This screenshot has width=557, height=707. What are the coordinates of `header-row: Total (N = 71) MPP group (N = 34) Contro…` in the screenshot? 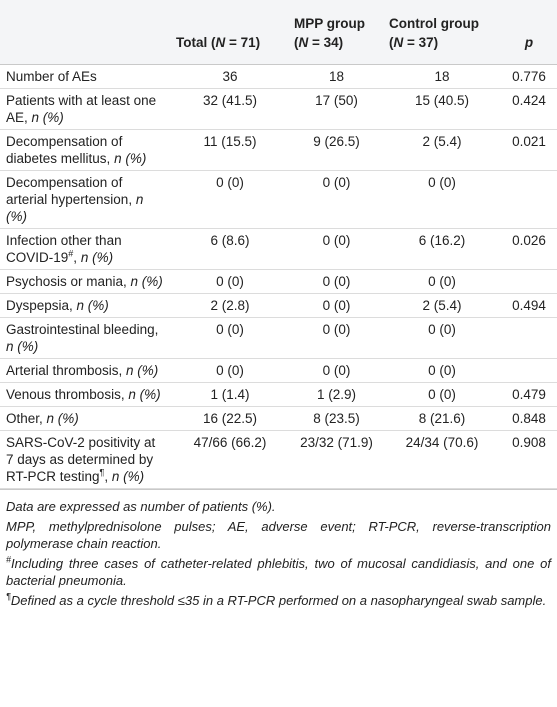 It's located at (278, 32).